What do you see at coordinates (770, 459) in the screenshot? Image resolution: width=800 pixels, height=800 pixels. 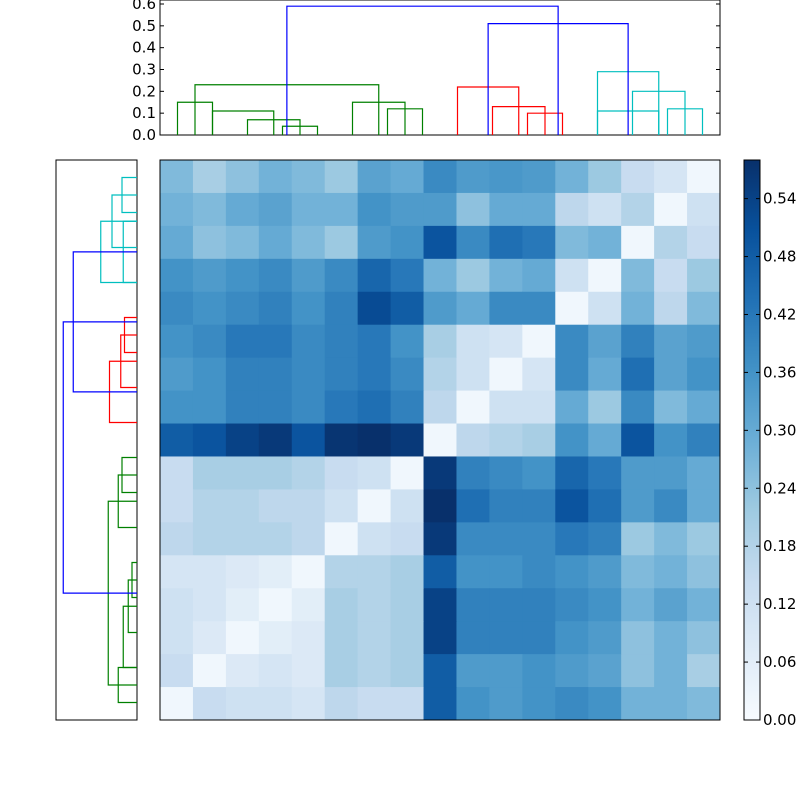 I see `colorbar-axis: 0.00 0.06 0.12 0.18 0.24 0.30 0.36 0.42 0.48 0.54` at bounding box center [770, 459].